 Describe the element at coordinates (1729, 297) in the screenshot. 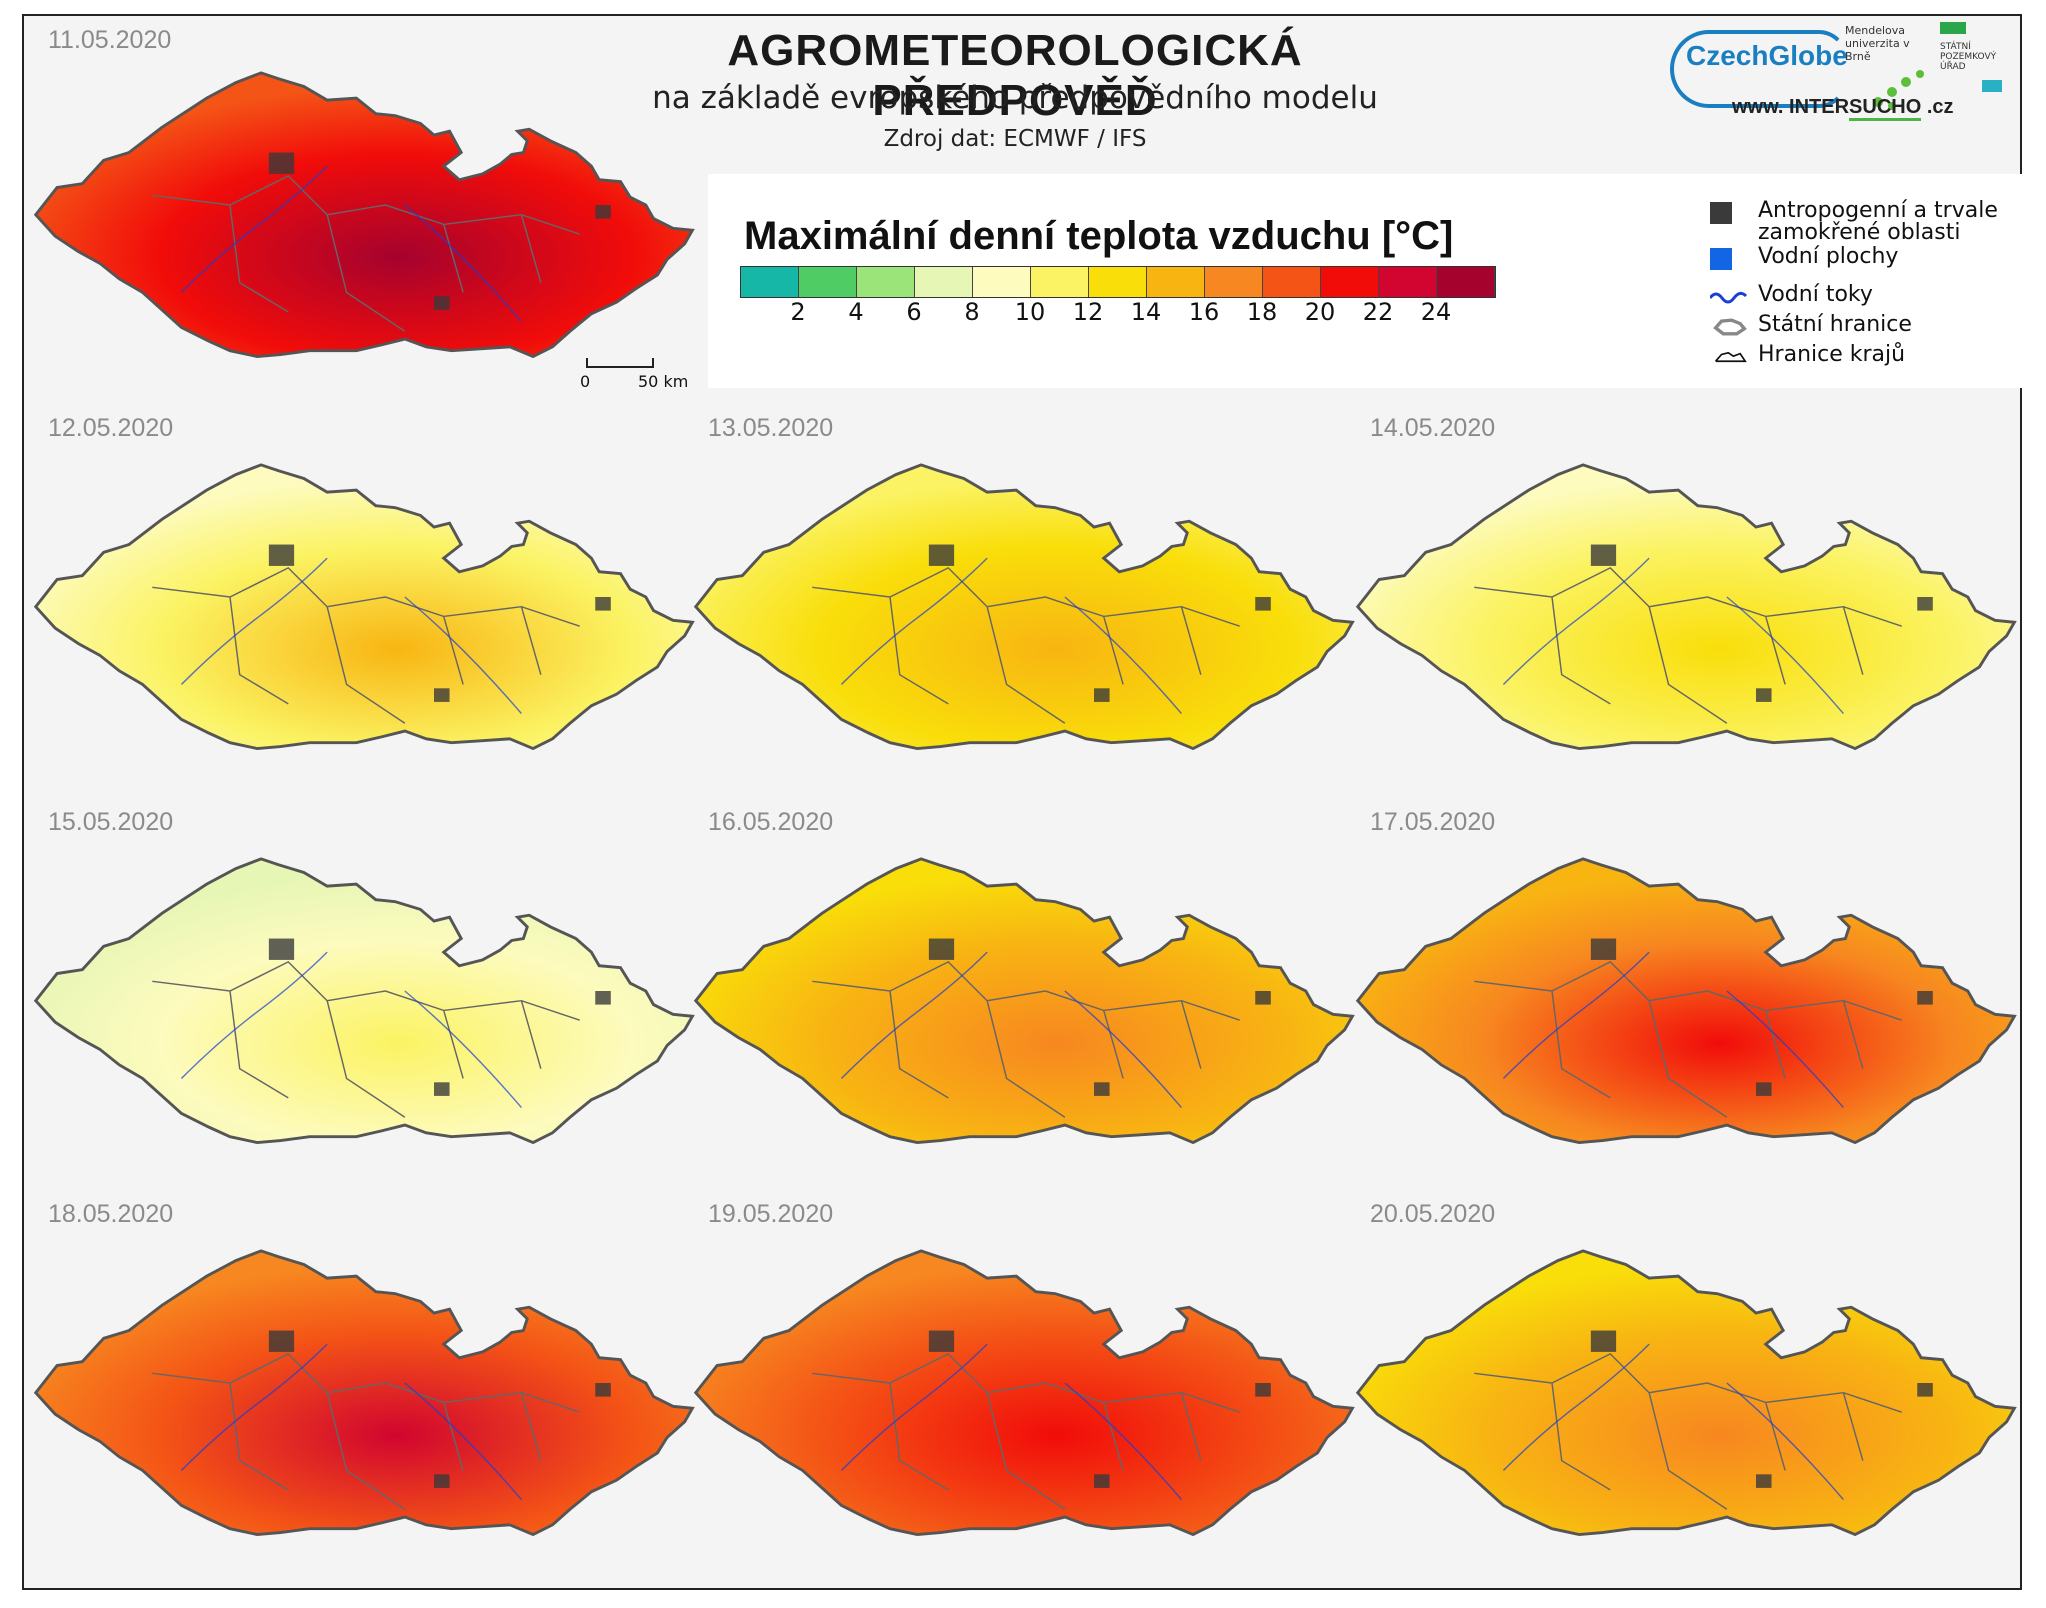

I see `river-line-icon` at that location.